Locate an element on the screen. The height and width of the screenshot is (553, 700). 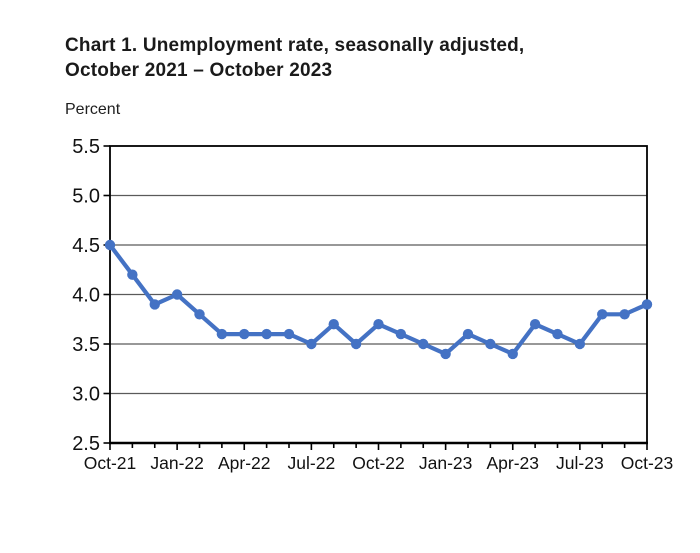
y-axis-tick-label: 5.0 is located at coordinates (86, 197).